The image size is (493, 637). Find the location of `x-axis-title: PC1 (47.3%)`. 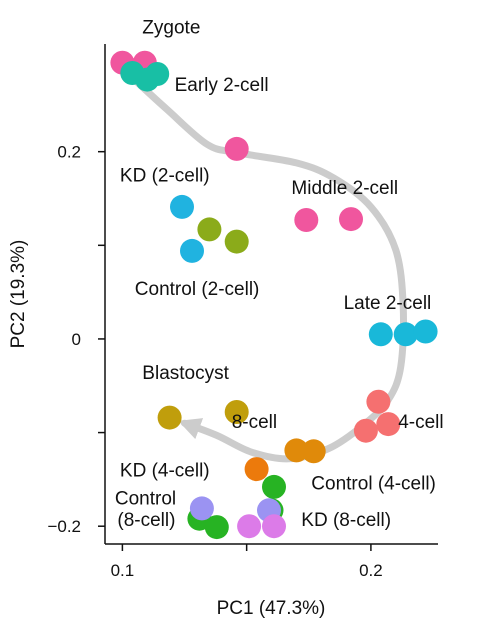

x-axis-title: PC1 (47.3%) is located at coordinates (271, 608).